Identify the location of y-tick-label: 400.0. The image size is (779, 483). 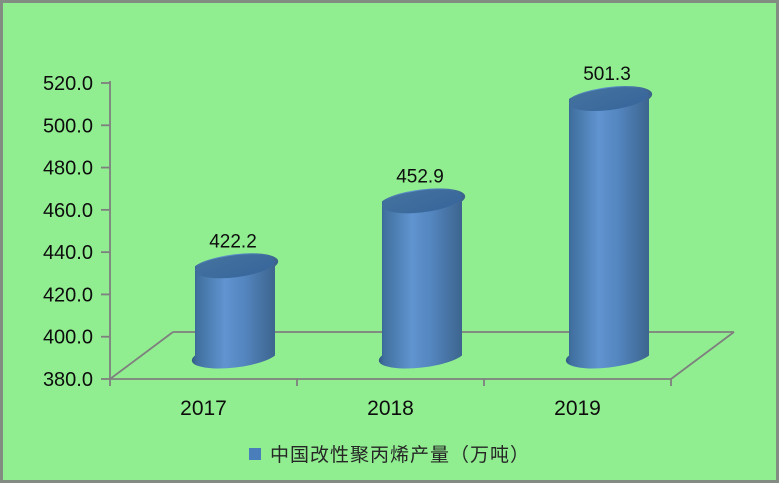
(68, 338).